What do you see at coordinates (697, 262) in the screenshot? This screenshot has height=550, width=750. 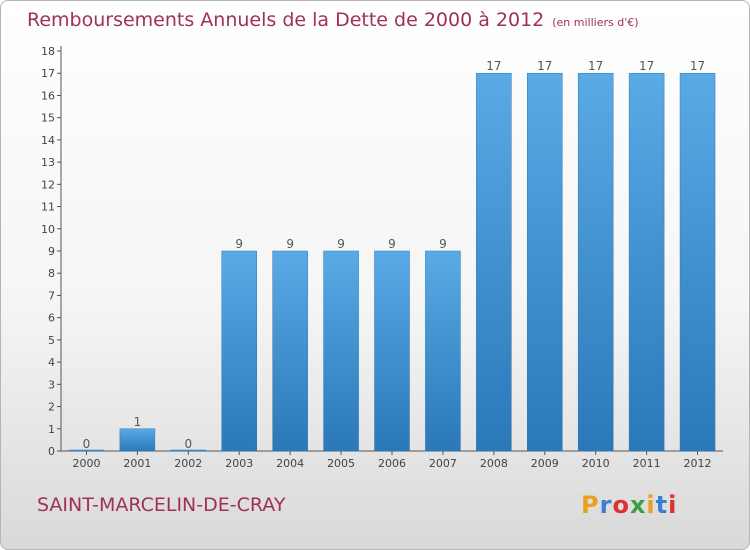 I see `bar-2012` at bounding box center [697, 262].